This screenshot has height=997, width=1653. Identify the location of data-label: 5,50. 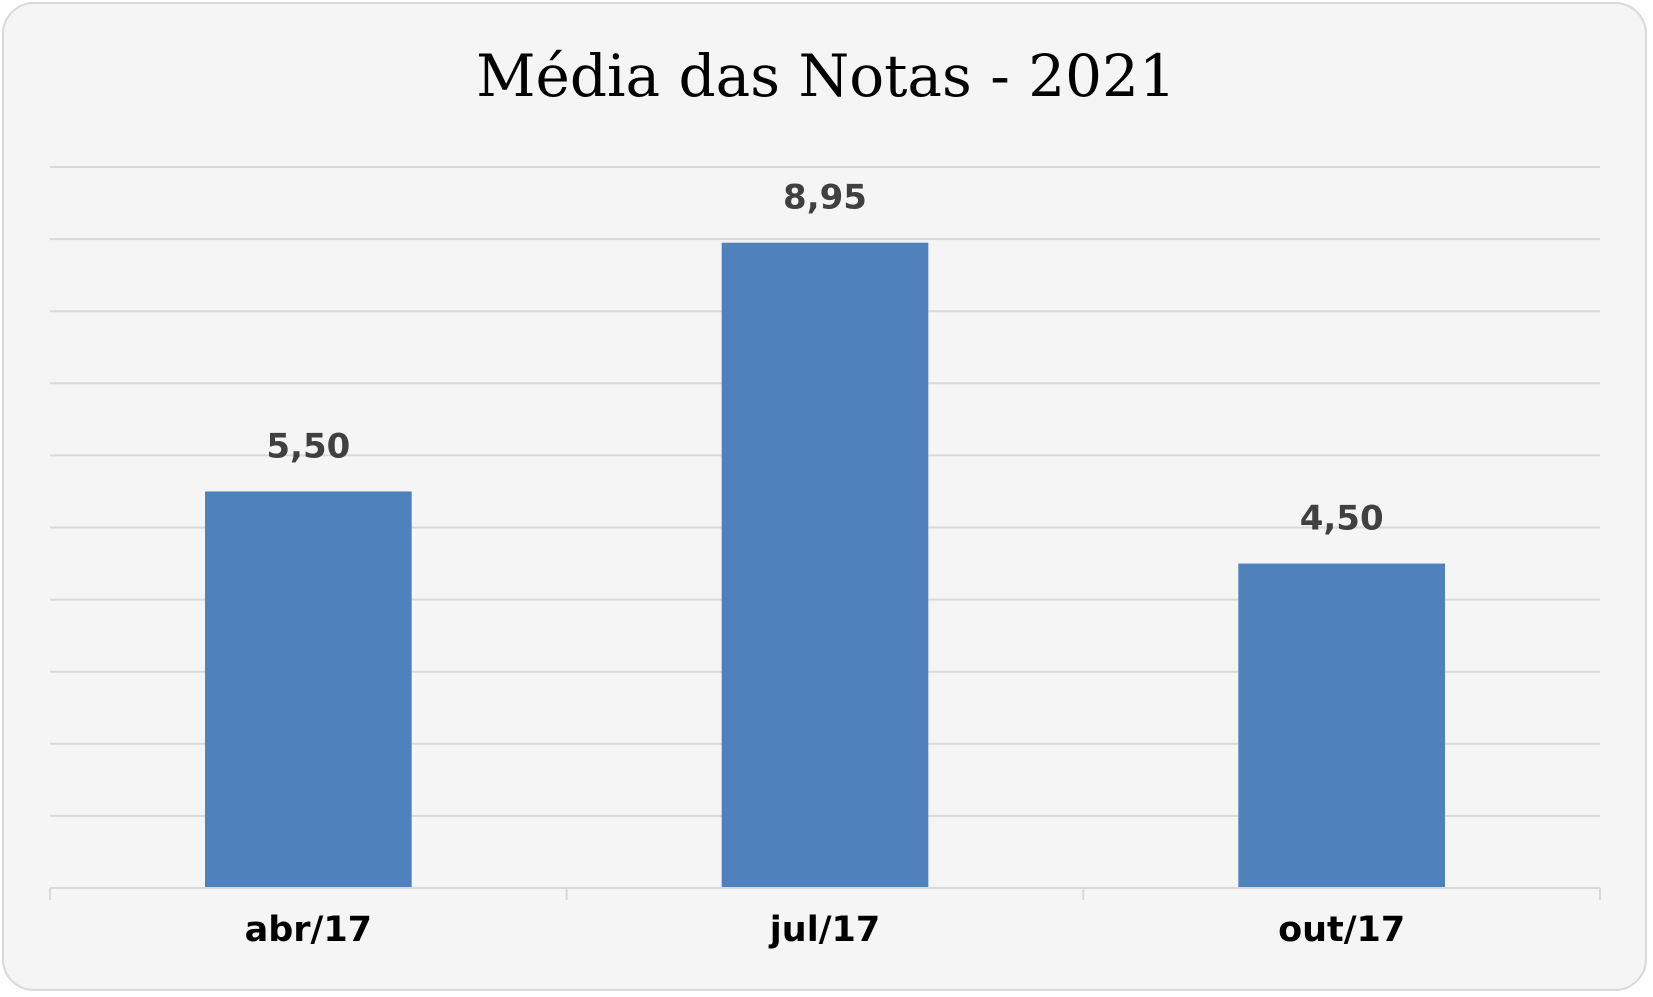
(308, 446).